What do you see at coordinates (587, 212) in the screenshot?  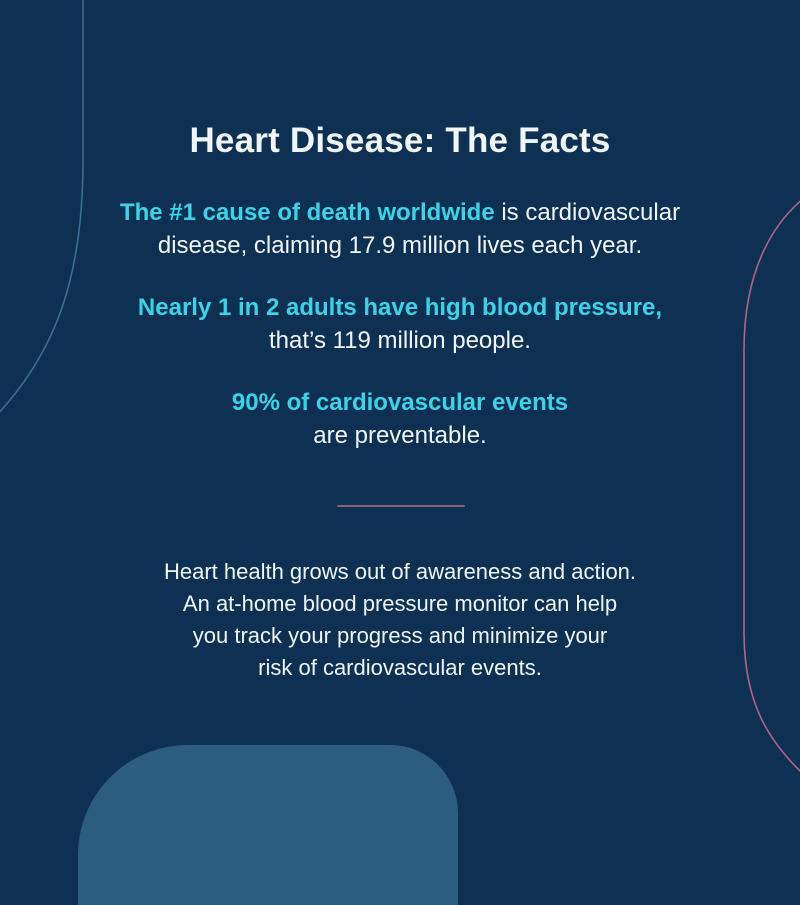 I see `fact-plain-text: is cardiovascular` at bounding box center [587, 212].